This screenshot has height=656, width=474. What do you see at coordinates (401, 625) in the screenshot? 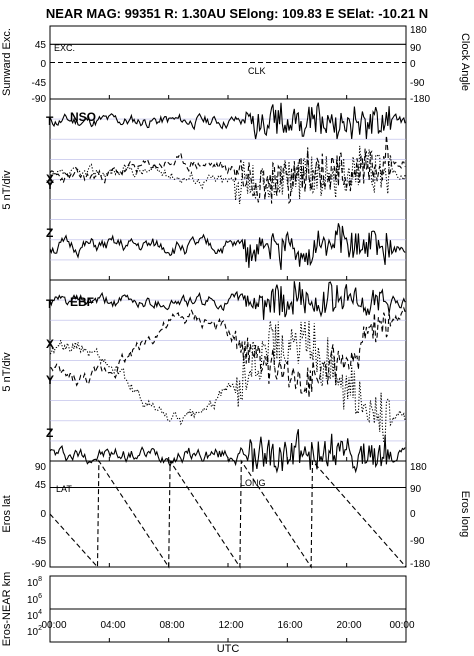
I see `x-tick-label-6: 00:00` at bounding box center [401, 625].